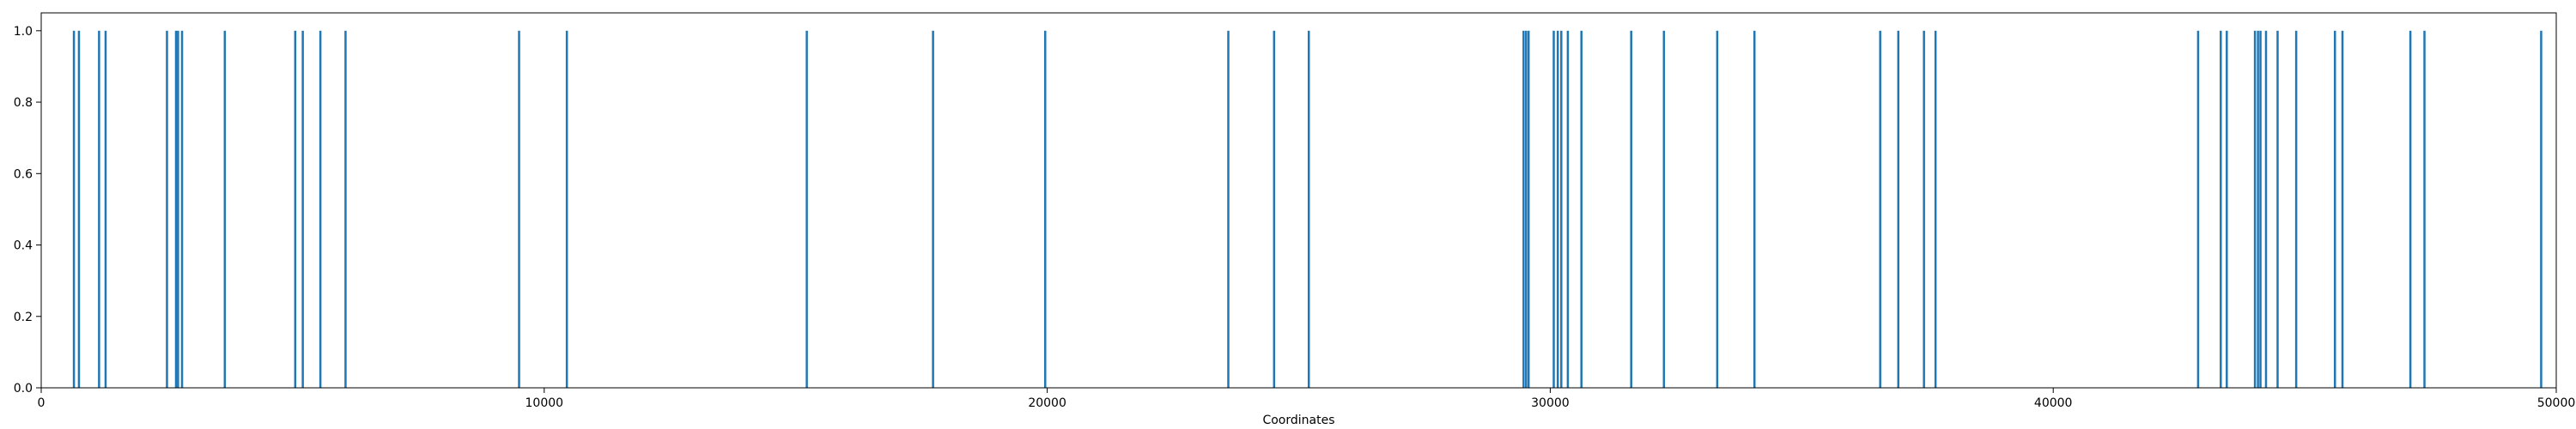 The image size is (2576, 429). I want to click on x-tick-label: 0, so click(42, 403).